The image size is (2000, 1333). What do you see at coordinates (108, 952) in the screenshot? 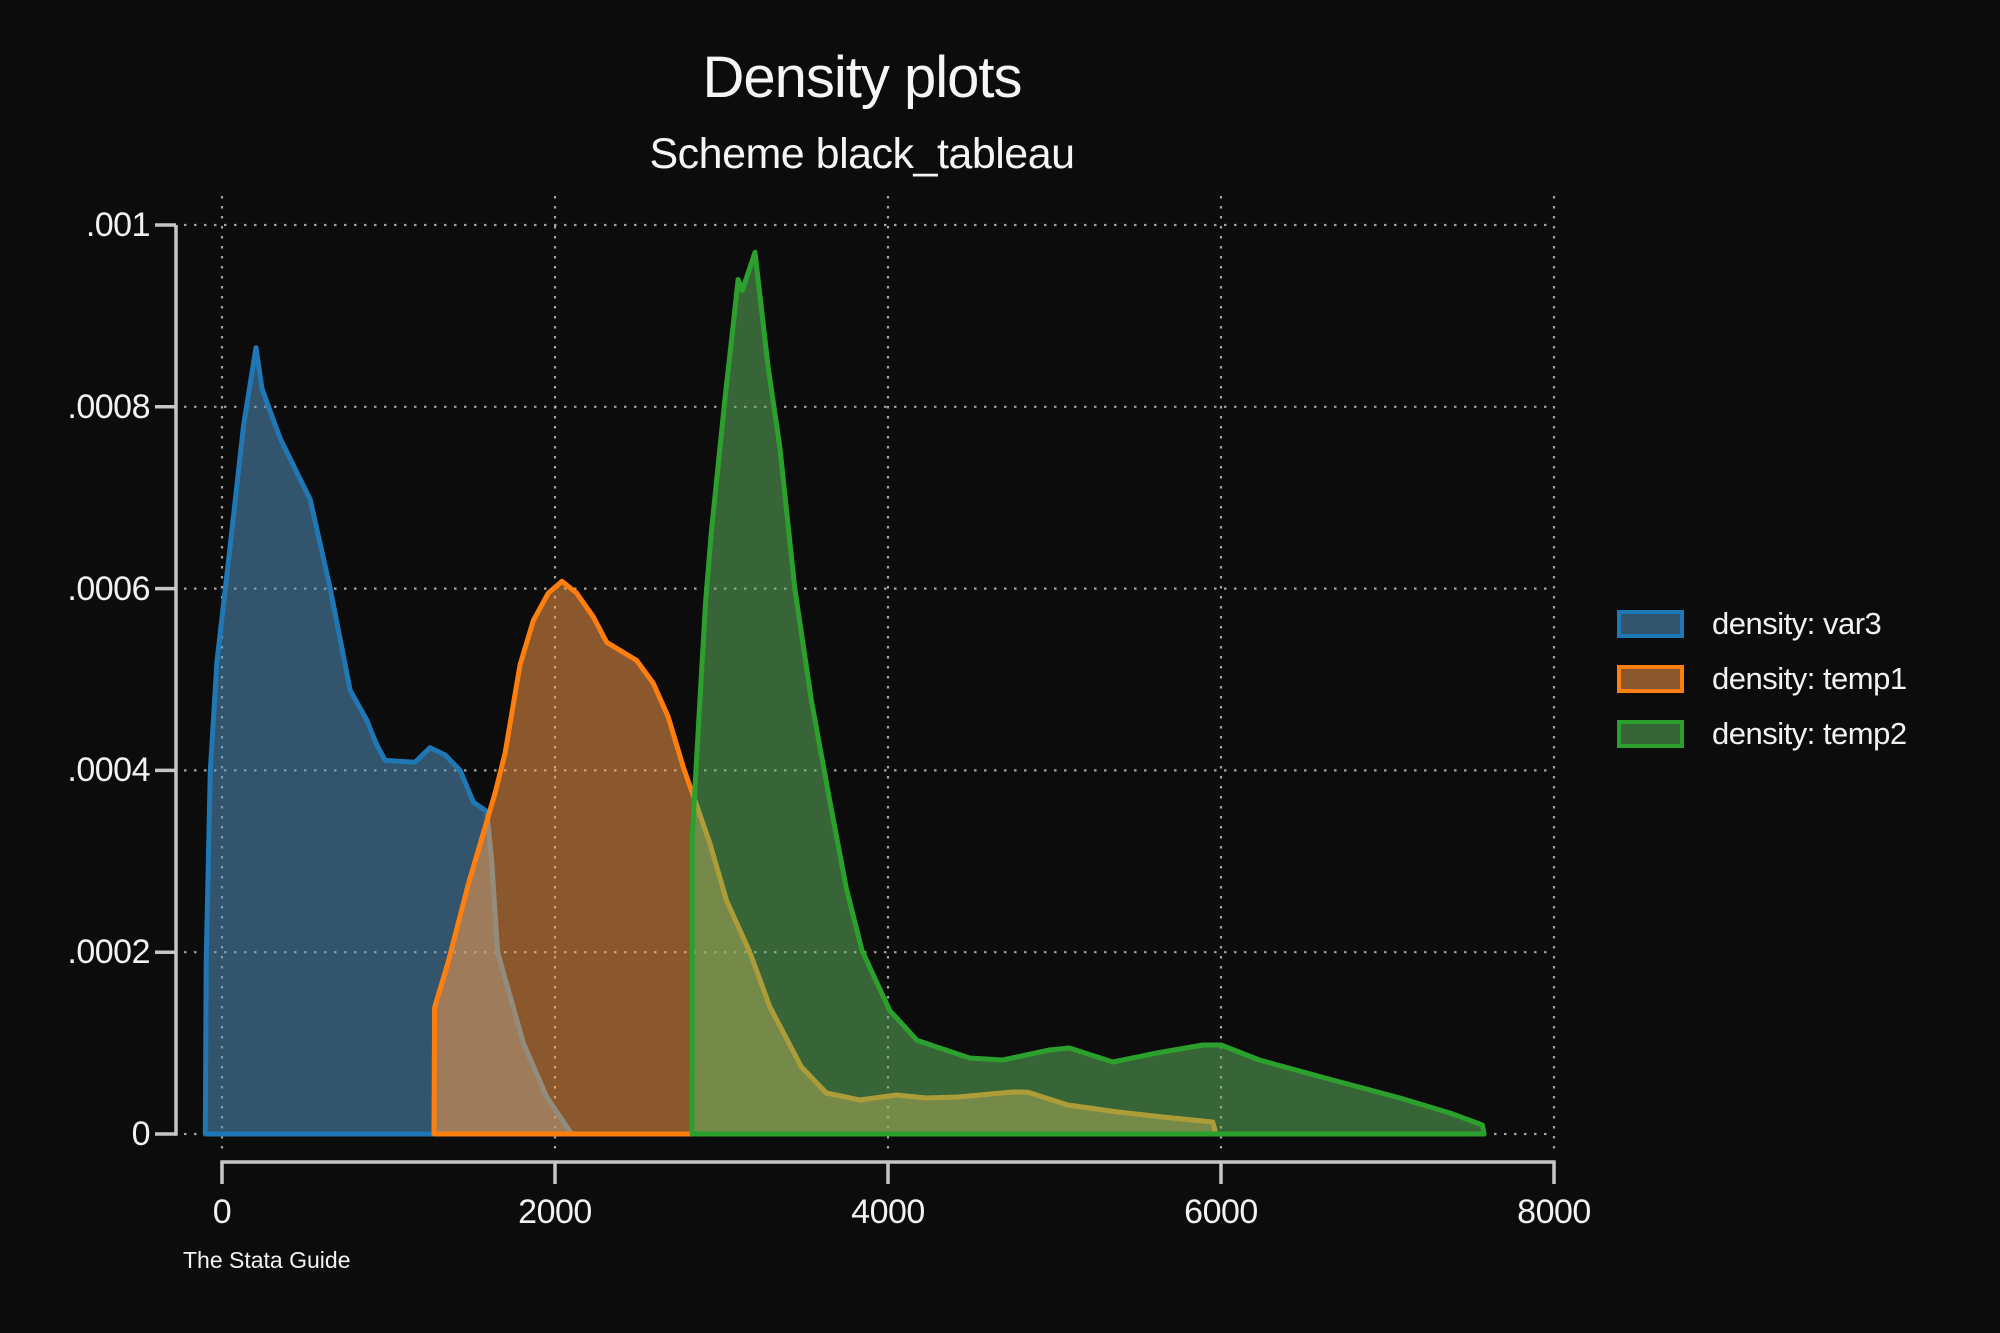
I see `y-tick-label: .0002` at bounding box center [108, 952].